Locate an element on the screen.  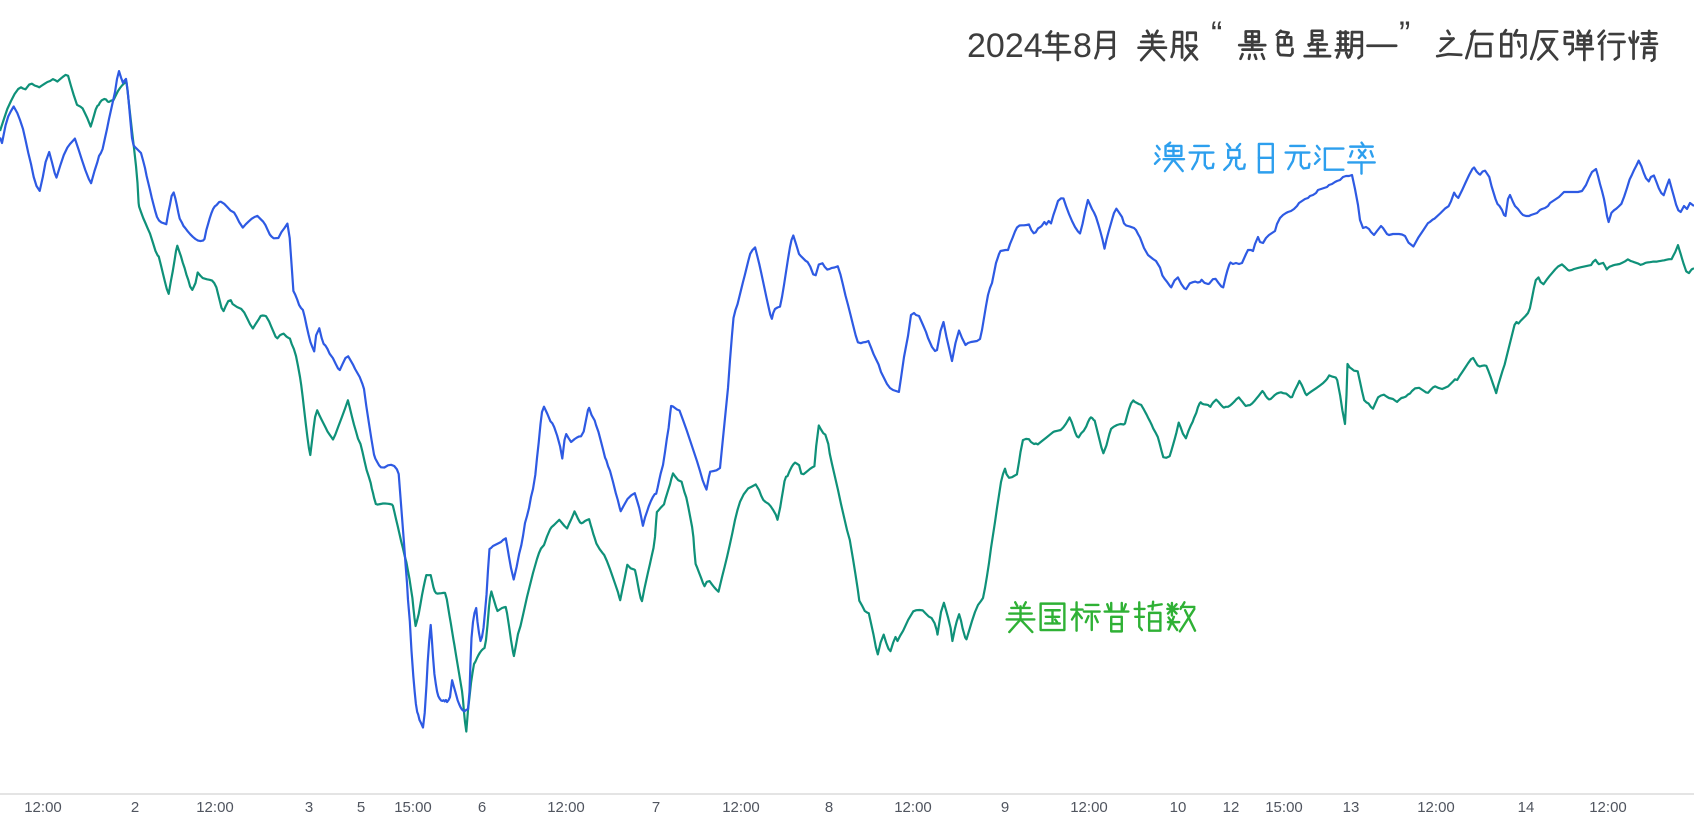
svg-text: 3 is located at coordinates (309, 807).